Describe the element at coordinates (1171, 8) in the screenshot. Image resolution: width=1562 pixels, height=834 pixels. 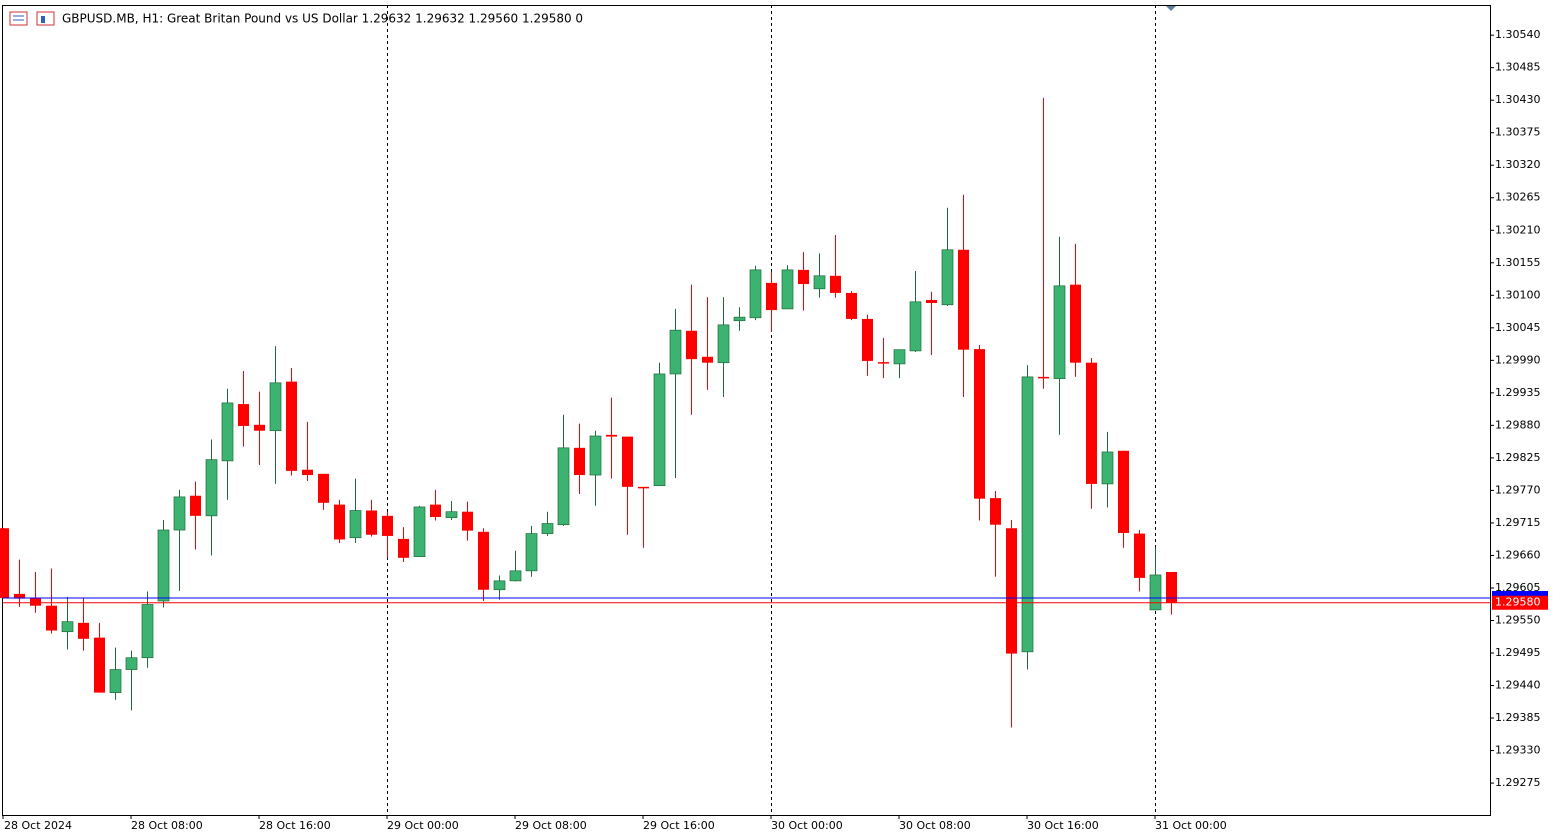
I see `shift-marker` at that location.